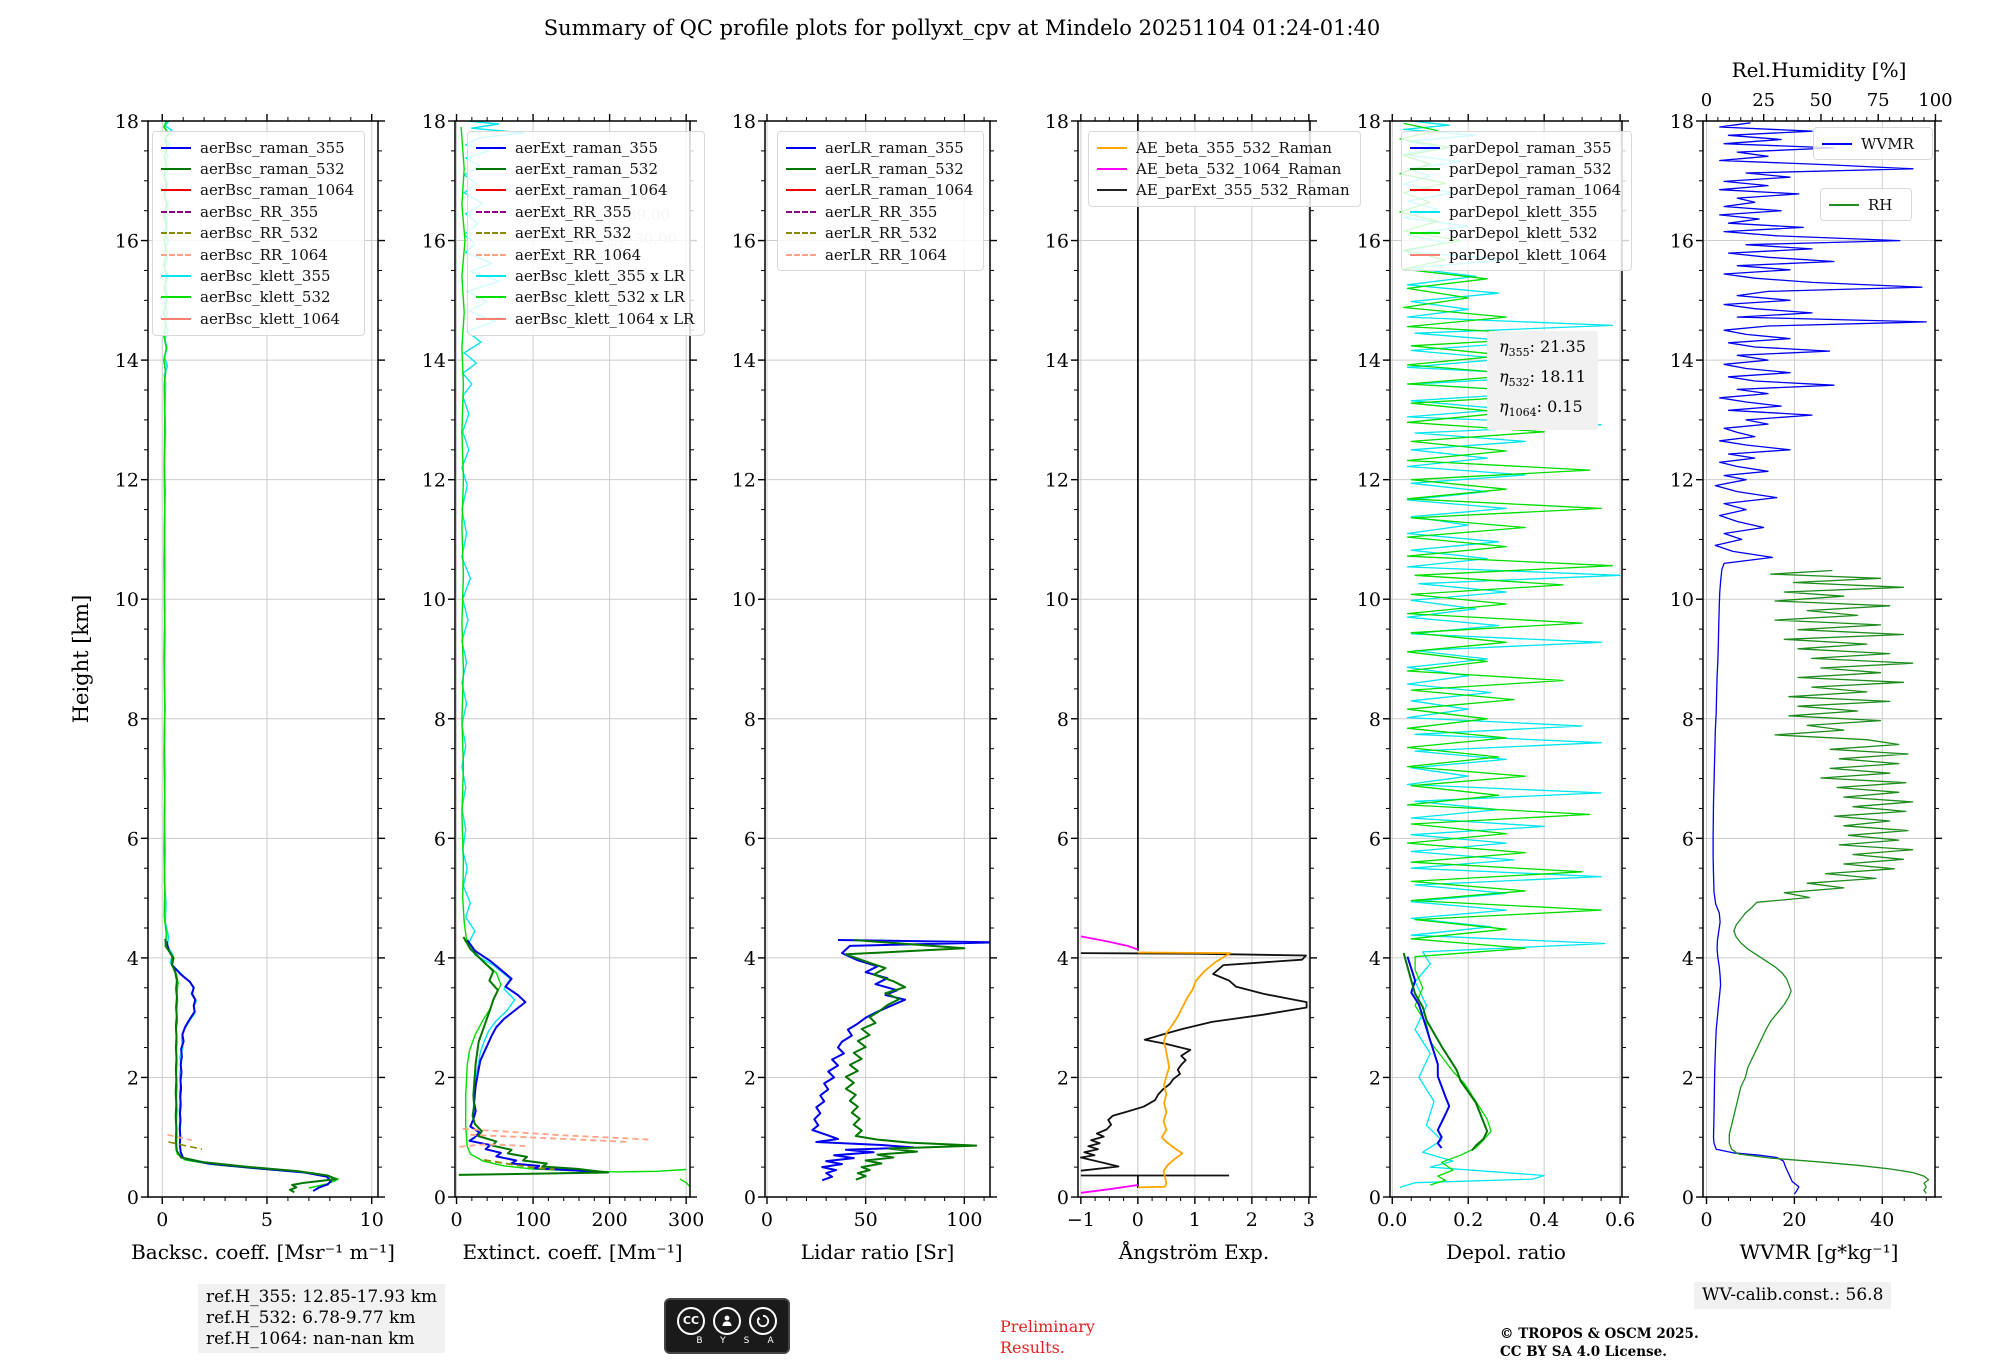  I want to click on legend-label: aerExt_raman_532, so click(586, 169).